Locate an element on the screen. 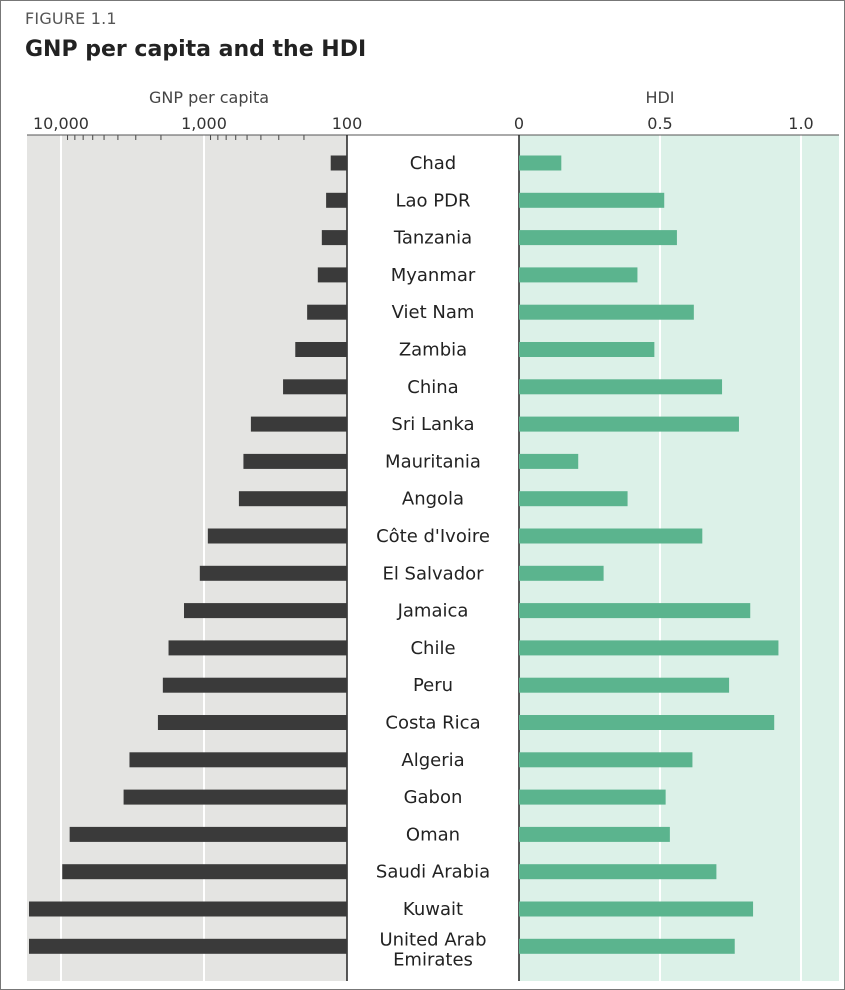 Image resolution: width=845 pixels, height=990 pixels. hdi-tick-labels: 0 0.5 1.0 is located at coordinates (664, 123).